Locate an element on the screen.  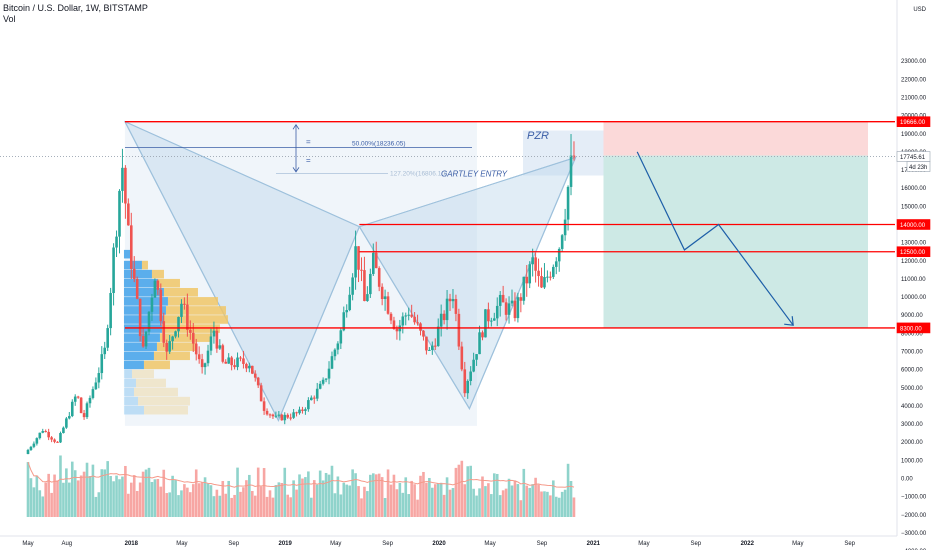
countdown-bg is located at coordinates (918, 166).